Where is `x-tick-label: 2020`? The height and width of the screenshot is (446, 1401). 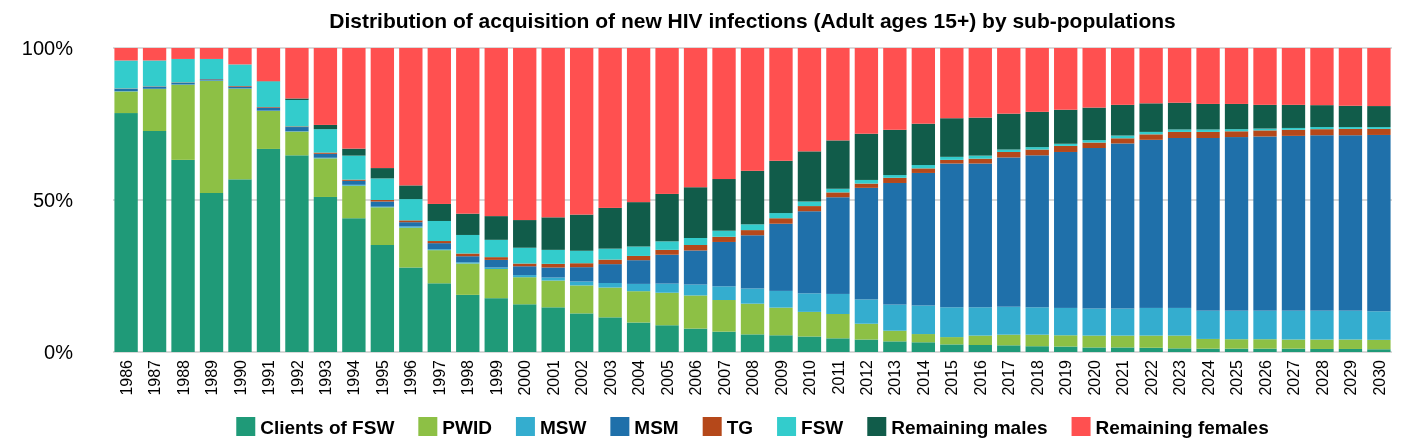
x-tick-label: 2020 is located at coordinates (1094, 377).